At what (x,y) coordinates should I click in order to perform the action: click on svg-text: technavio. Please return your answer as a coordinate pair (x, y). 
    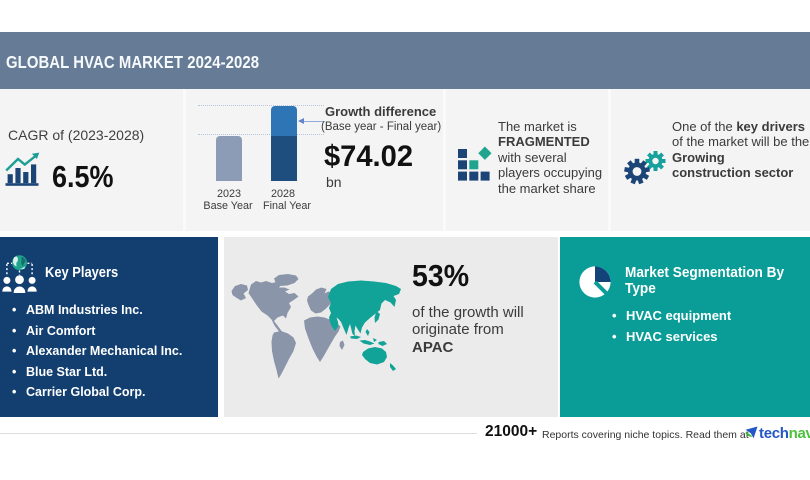
    Looking at the image, I should click on (784, 433).